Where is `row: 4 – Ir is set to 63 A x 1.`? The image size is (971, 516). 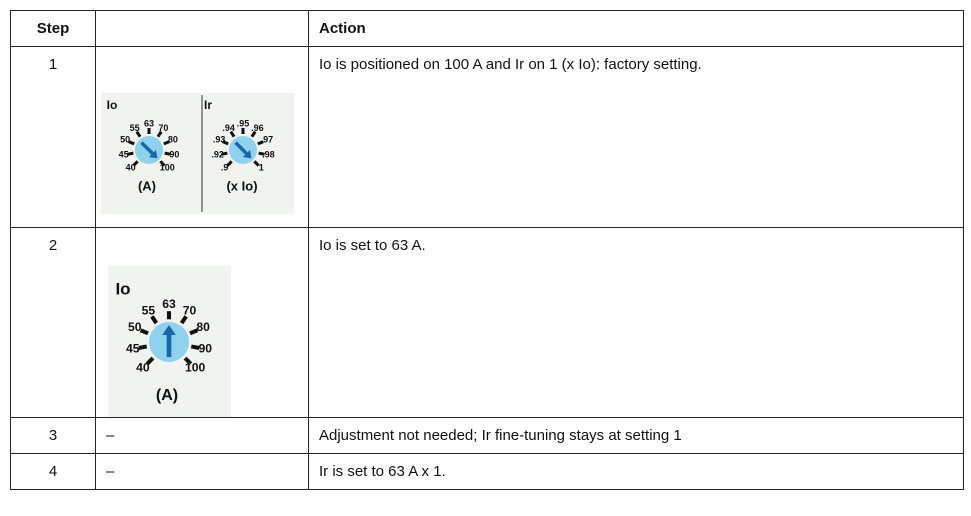
row: 4 – Ir is set to 63 A x 1. is located at coordinates (487, 471).